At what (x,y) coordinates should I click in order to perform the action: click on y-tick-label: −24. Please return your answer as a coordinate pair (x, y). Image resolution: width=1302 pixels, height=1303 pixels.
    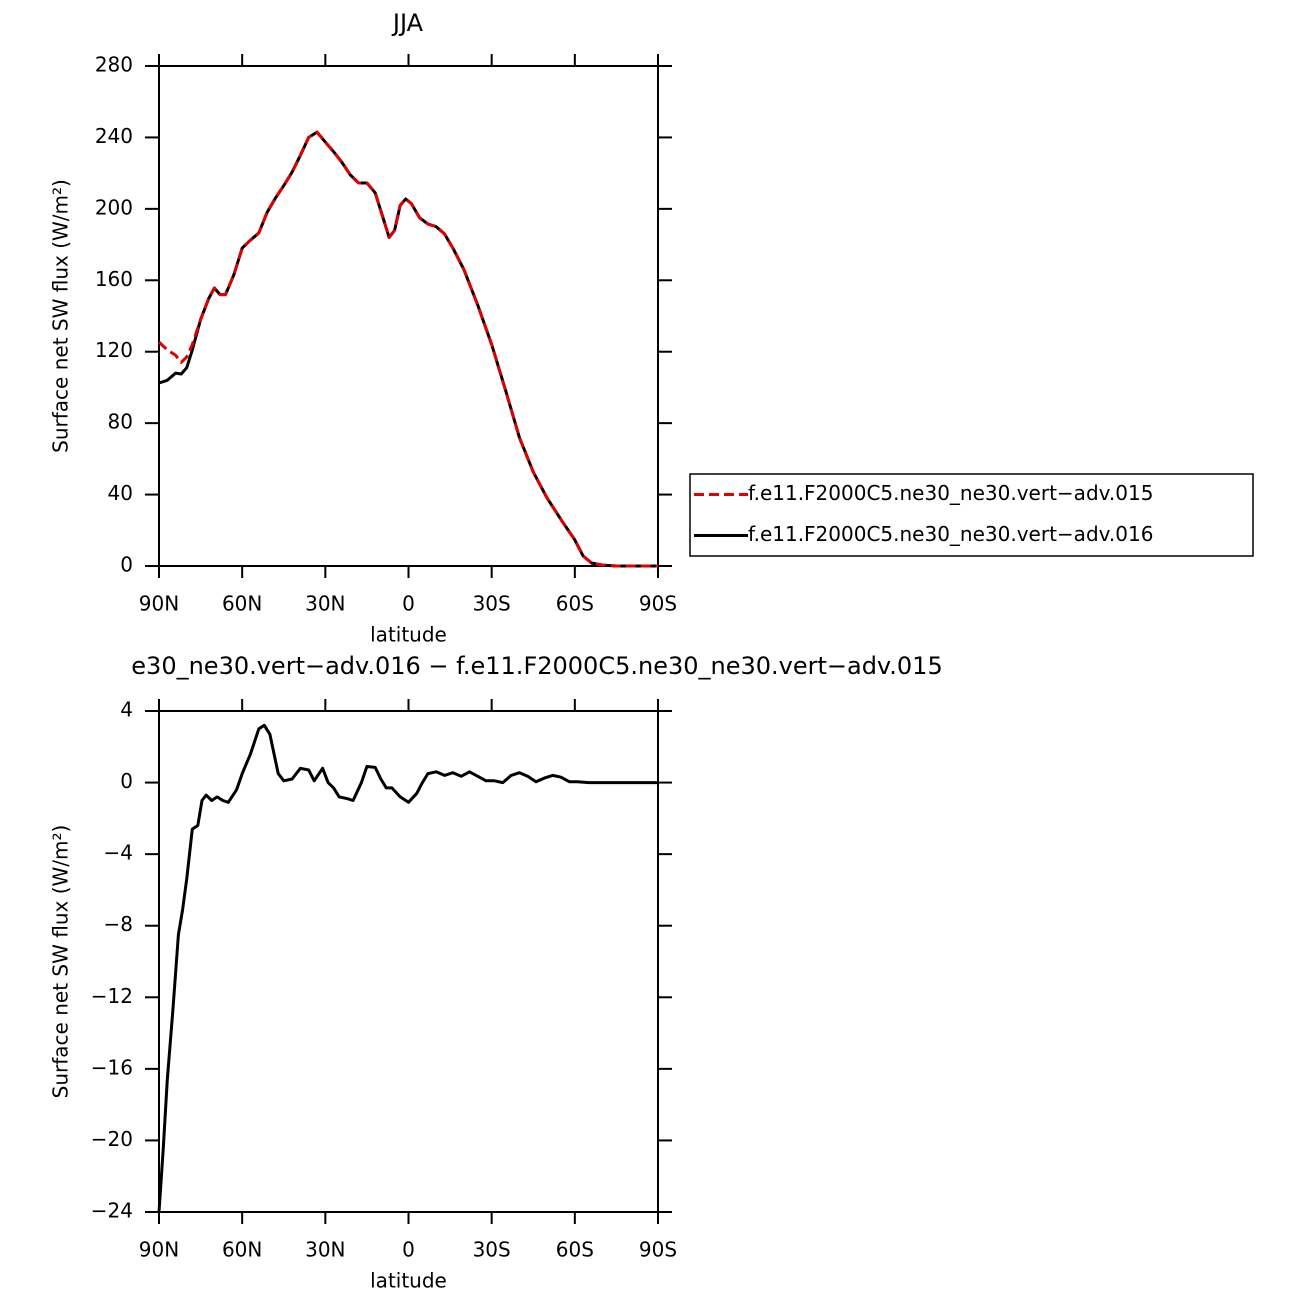
    Looking at the image, I should click on (112, 1211).